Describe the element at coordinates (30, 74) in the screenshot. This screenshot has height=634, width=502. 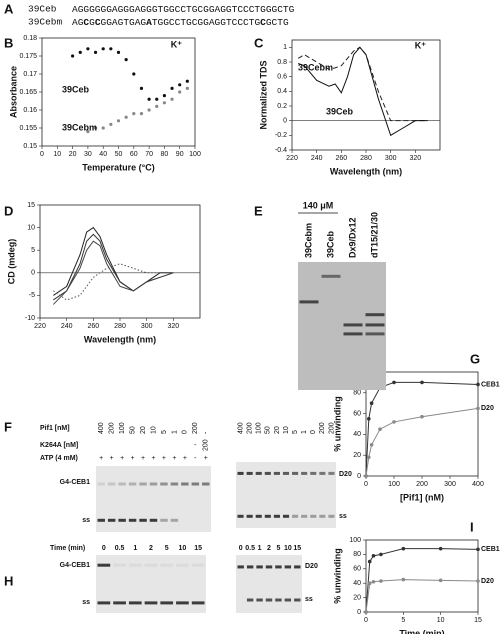
I see `y-tick-label: 0.17` at that location.